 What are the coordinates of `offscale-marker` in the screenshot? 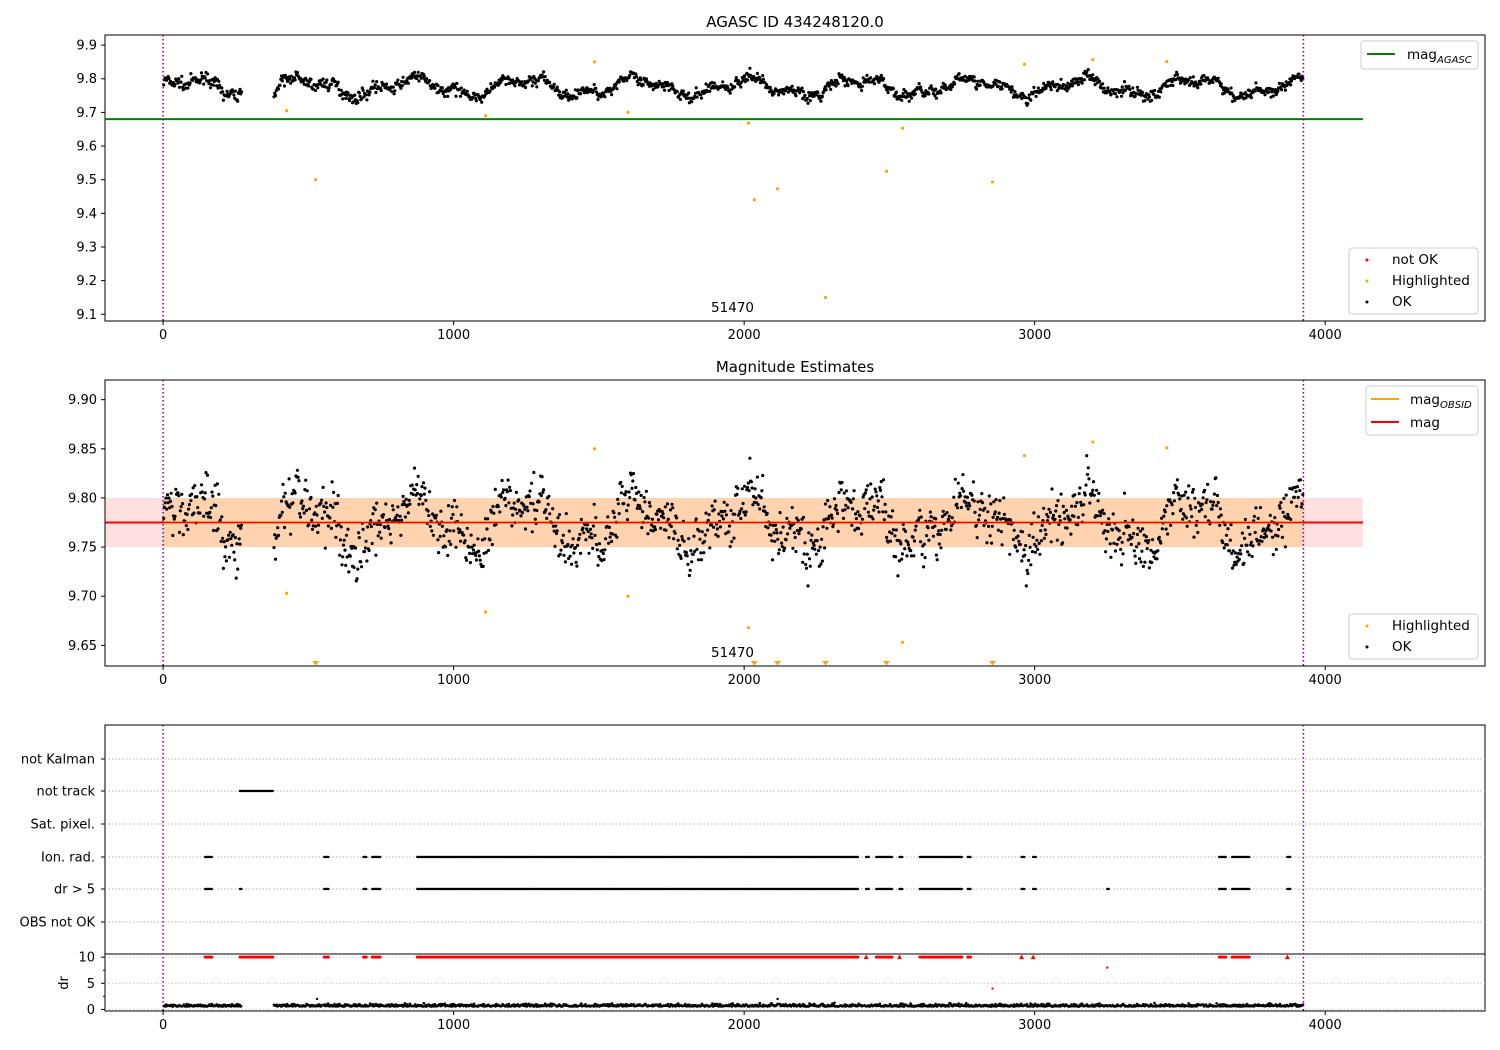 It's located at (826, 663).